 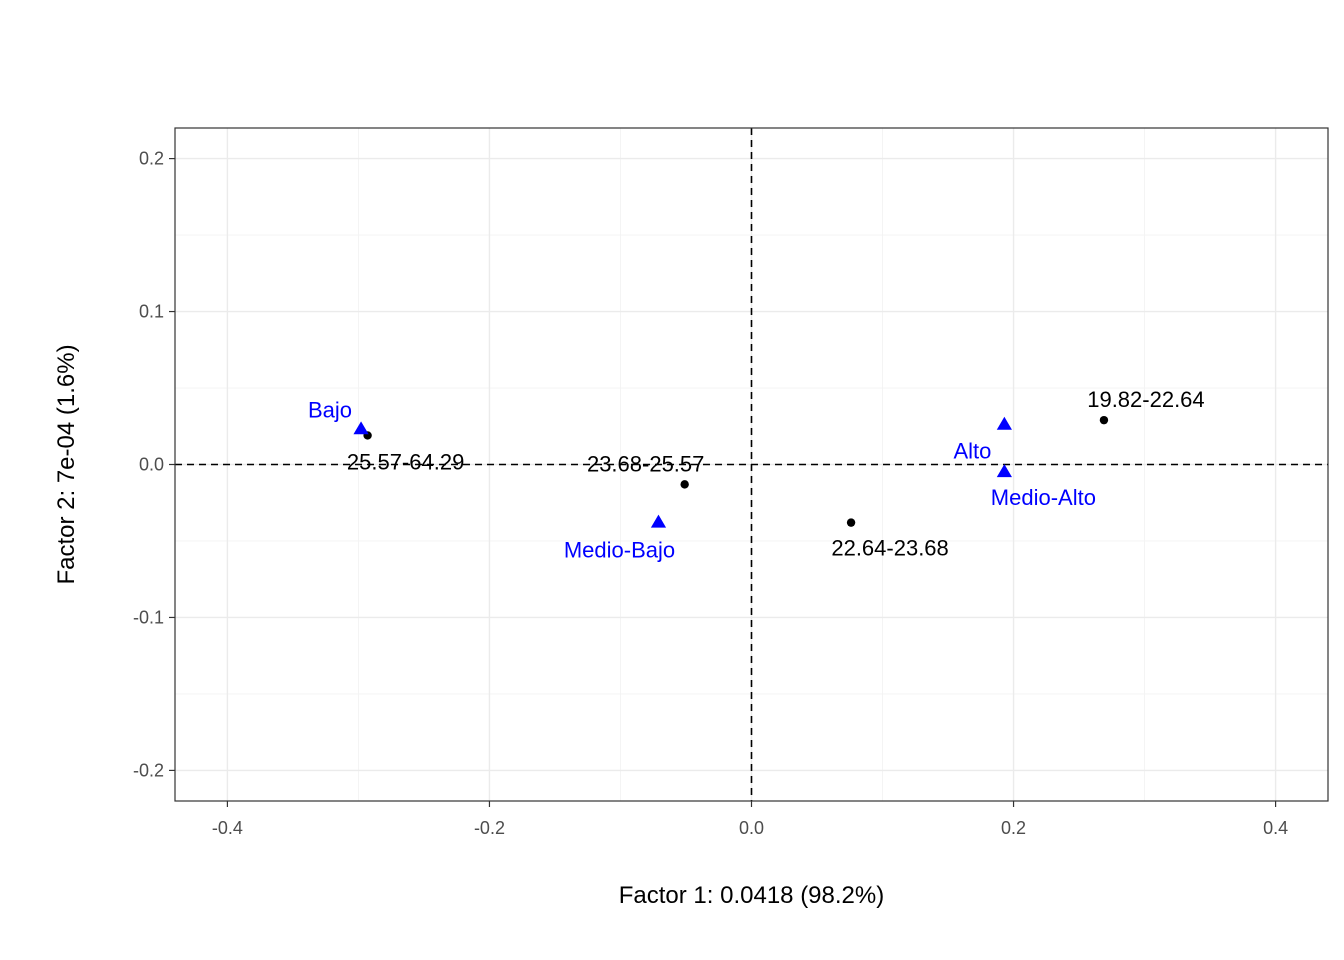 I want to click on x-tick-label: -0.2, so click(x=489, y=828).